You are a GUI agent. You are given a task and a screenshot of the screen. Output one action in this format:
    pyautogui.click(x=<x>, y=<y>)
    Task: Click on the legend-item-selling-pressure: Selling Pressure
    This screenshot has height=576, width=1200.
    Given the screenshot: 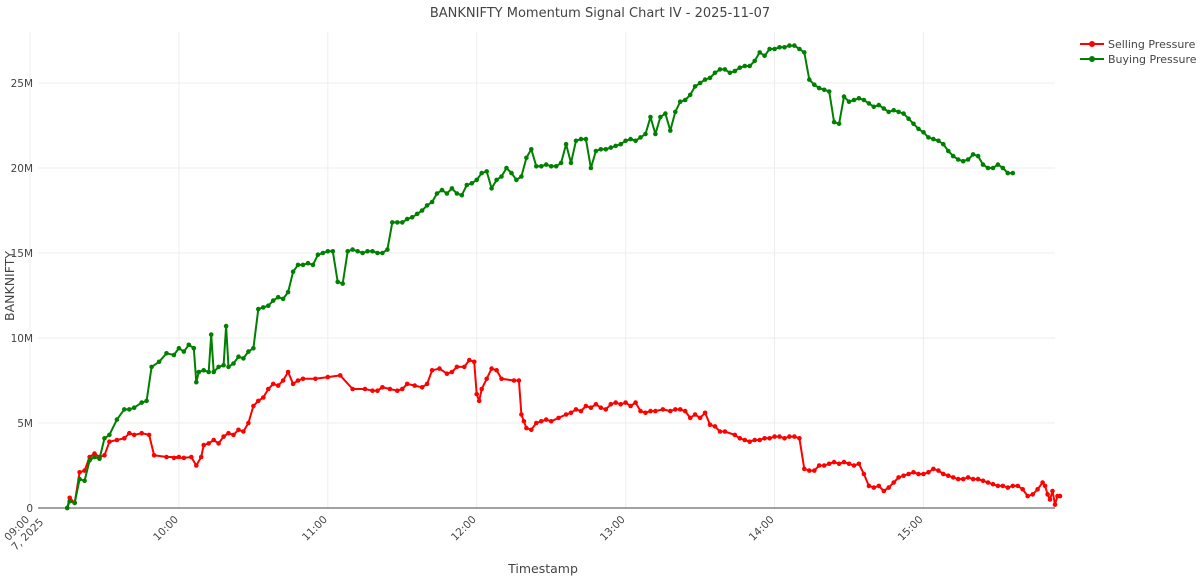 What is the action you would take?
    pyautogui.click(x=1138, y=44)
    